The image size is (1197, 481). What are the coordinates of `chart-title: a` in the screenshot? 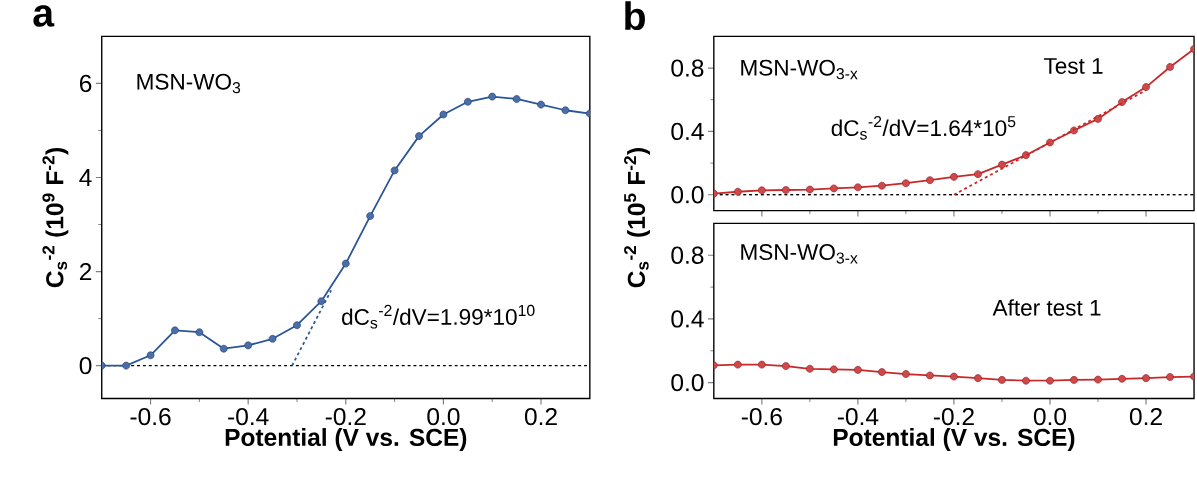 It's located at (44, 16).